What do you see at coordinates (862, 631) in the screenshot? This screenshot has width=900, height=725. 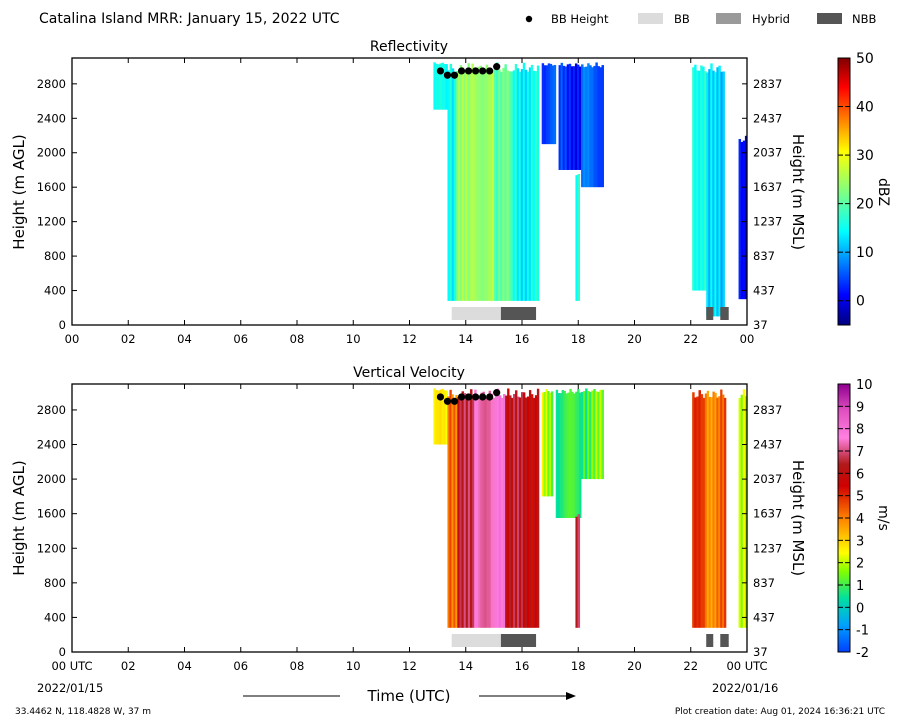 I see `colorbar-tick-label: -1` at bounding box center [862, 631].